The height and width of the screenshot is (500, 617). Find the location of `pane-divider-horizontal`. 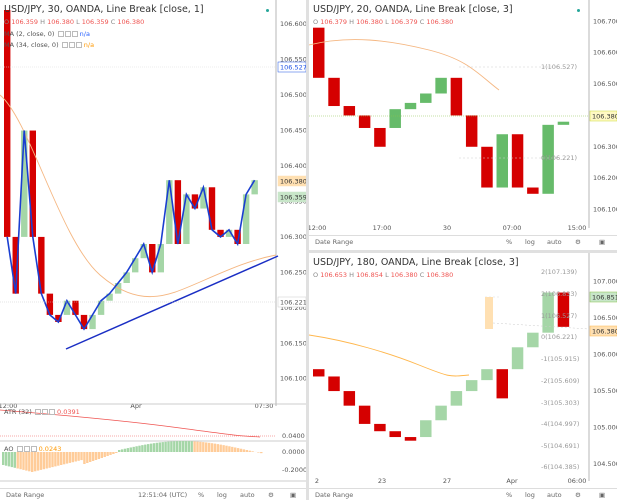

pane-divider-horizontal is located at coordinates (463, 251).